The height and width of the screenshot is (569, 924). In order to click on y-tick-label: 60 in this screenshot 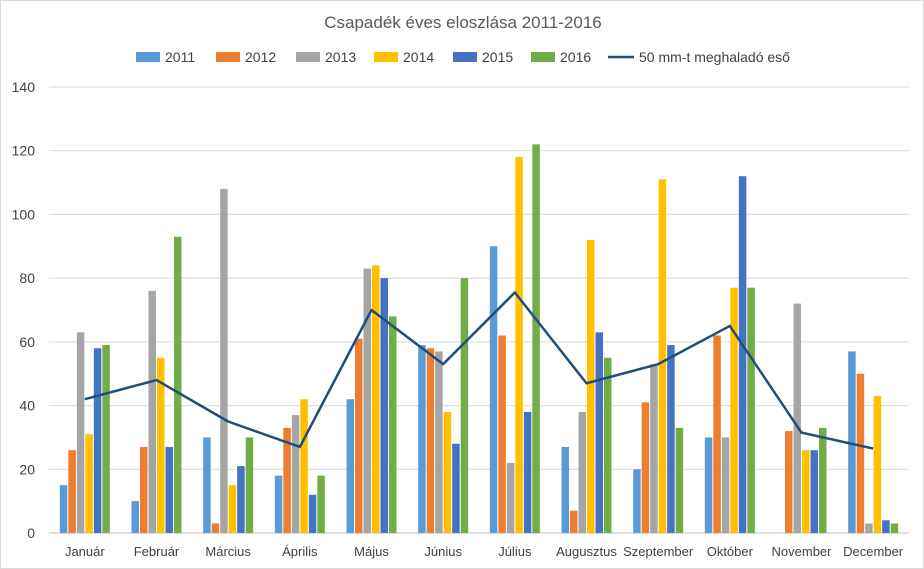, I will do `click(27, 342)`.